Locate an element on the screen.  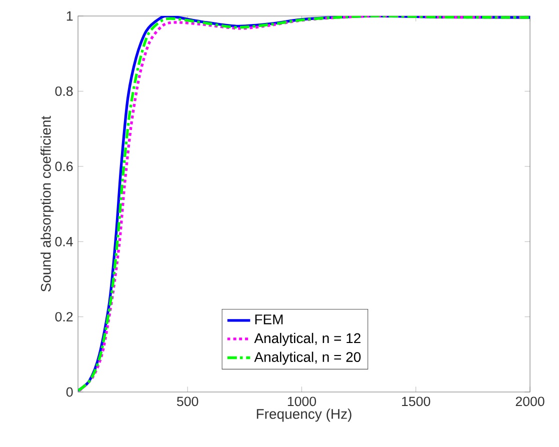
y-tick-label: 0.6 is located at coordinates (64, 167).